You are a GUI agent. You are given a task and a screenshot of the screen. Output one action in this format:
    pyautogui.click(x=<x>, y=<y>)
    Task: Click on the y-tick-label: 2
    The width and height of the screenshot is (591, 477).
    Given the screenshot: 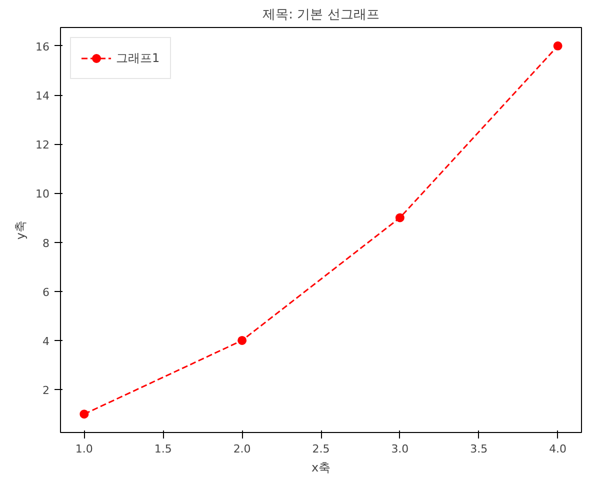 What is the action you would take?
    pyautogui.click(x=46, y=391)
    